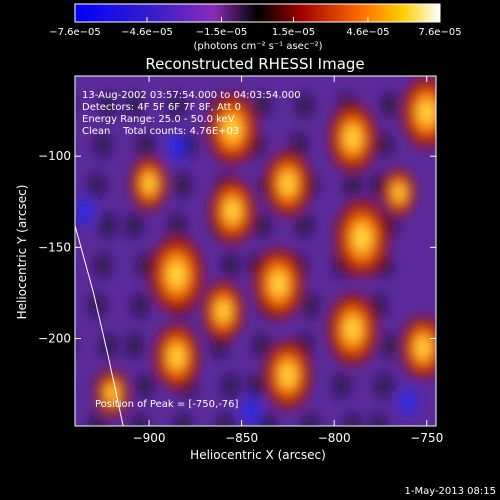  I want to click on limb-line, so click(99, 325).